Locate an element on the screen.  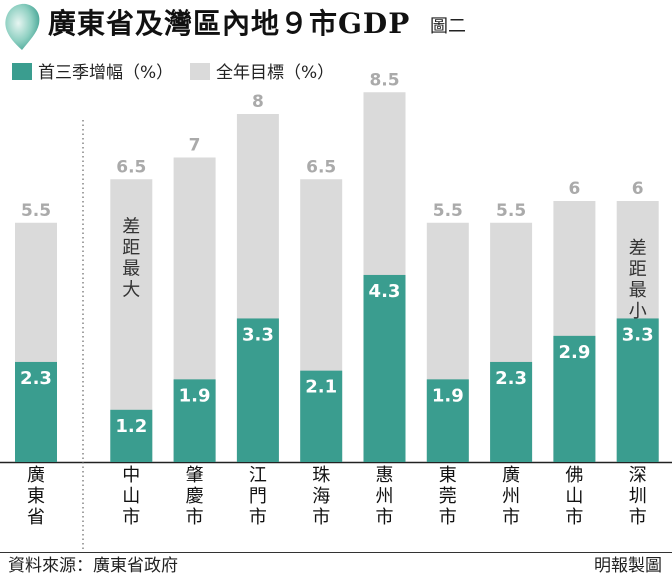
category-label: 莞 is located at coordinates (448, 496).